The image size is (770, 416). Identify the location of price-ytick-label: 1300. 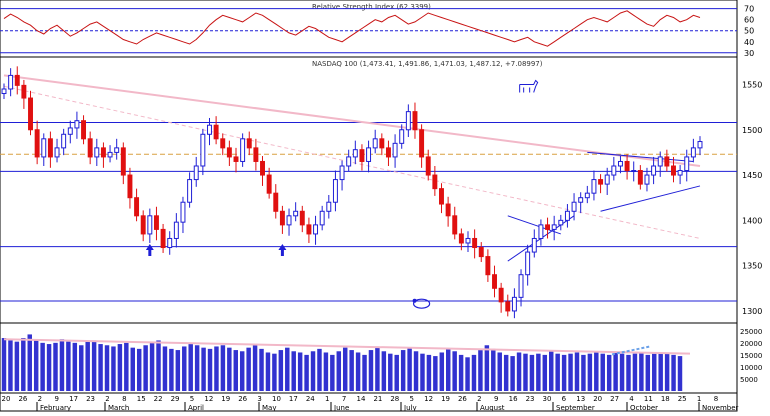
(752, 311).